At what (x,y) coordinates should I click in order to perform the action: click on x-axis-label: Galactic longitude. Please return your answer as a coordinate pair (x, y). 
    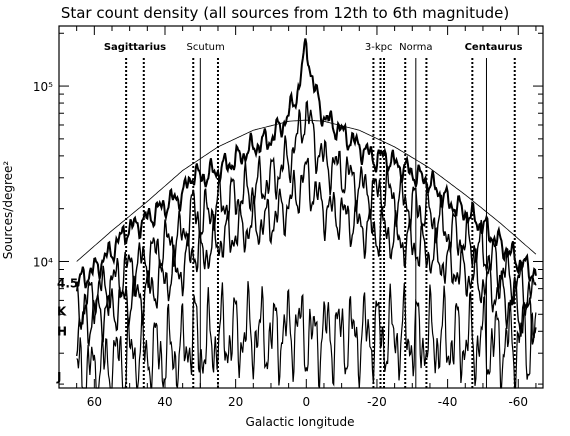
    Looking at the image, I should click on (300, 422).